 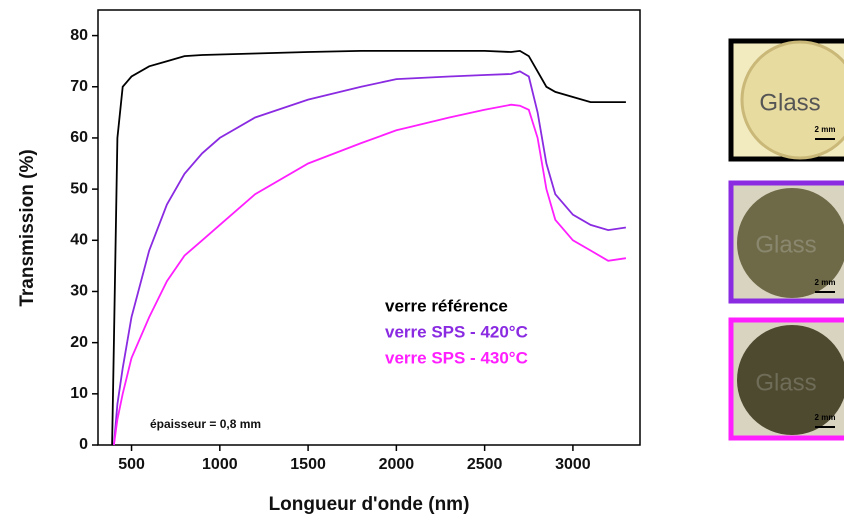 I want to click on y-tick-label: 20, so click(x=79, y=342).